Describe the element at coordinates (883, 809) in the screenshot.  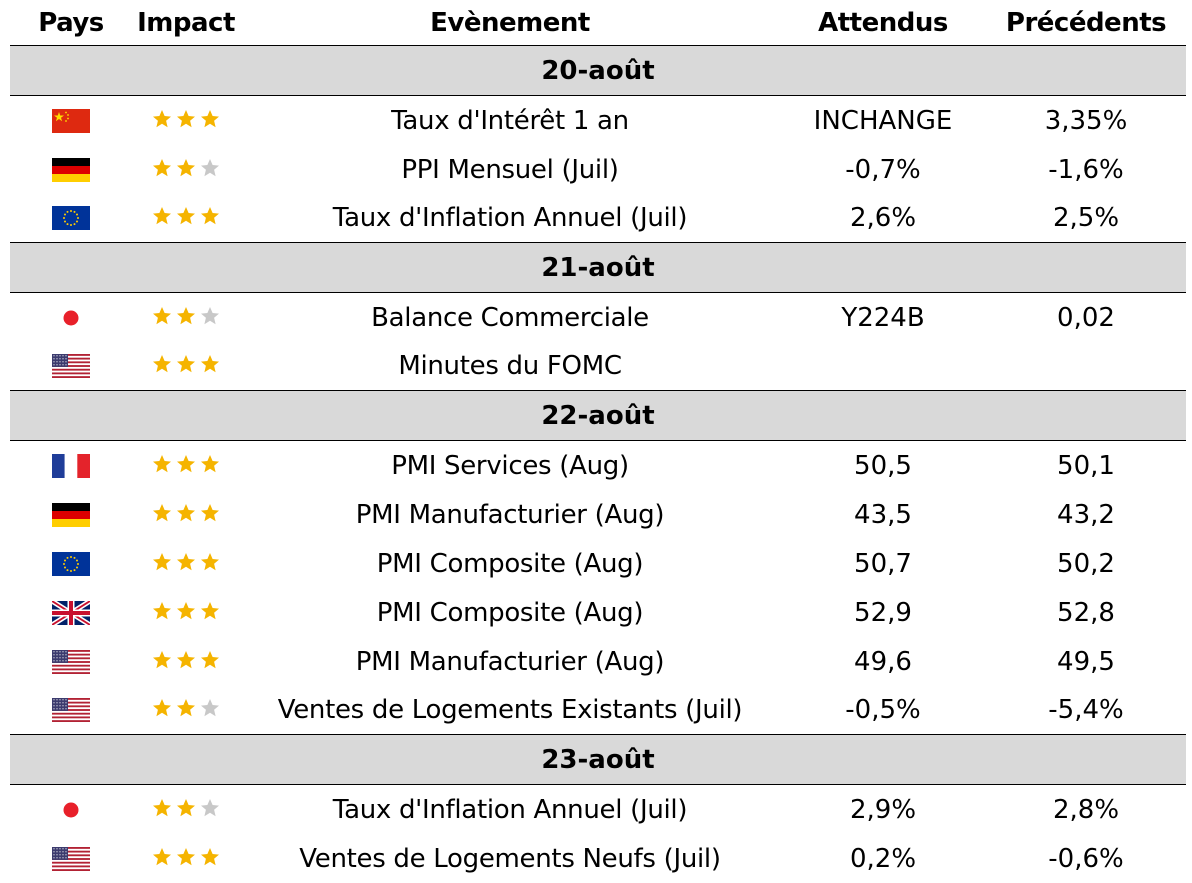
I see `expected-value: 2,9%` at that location.